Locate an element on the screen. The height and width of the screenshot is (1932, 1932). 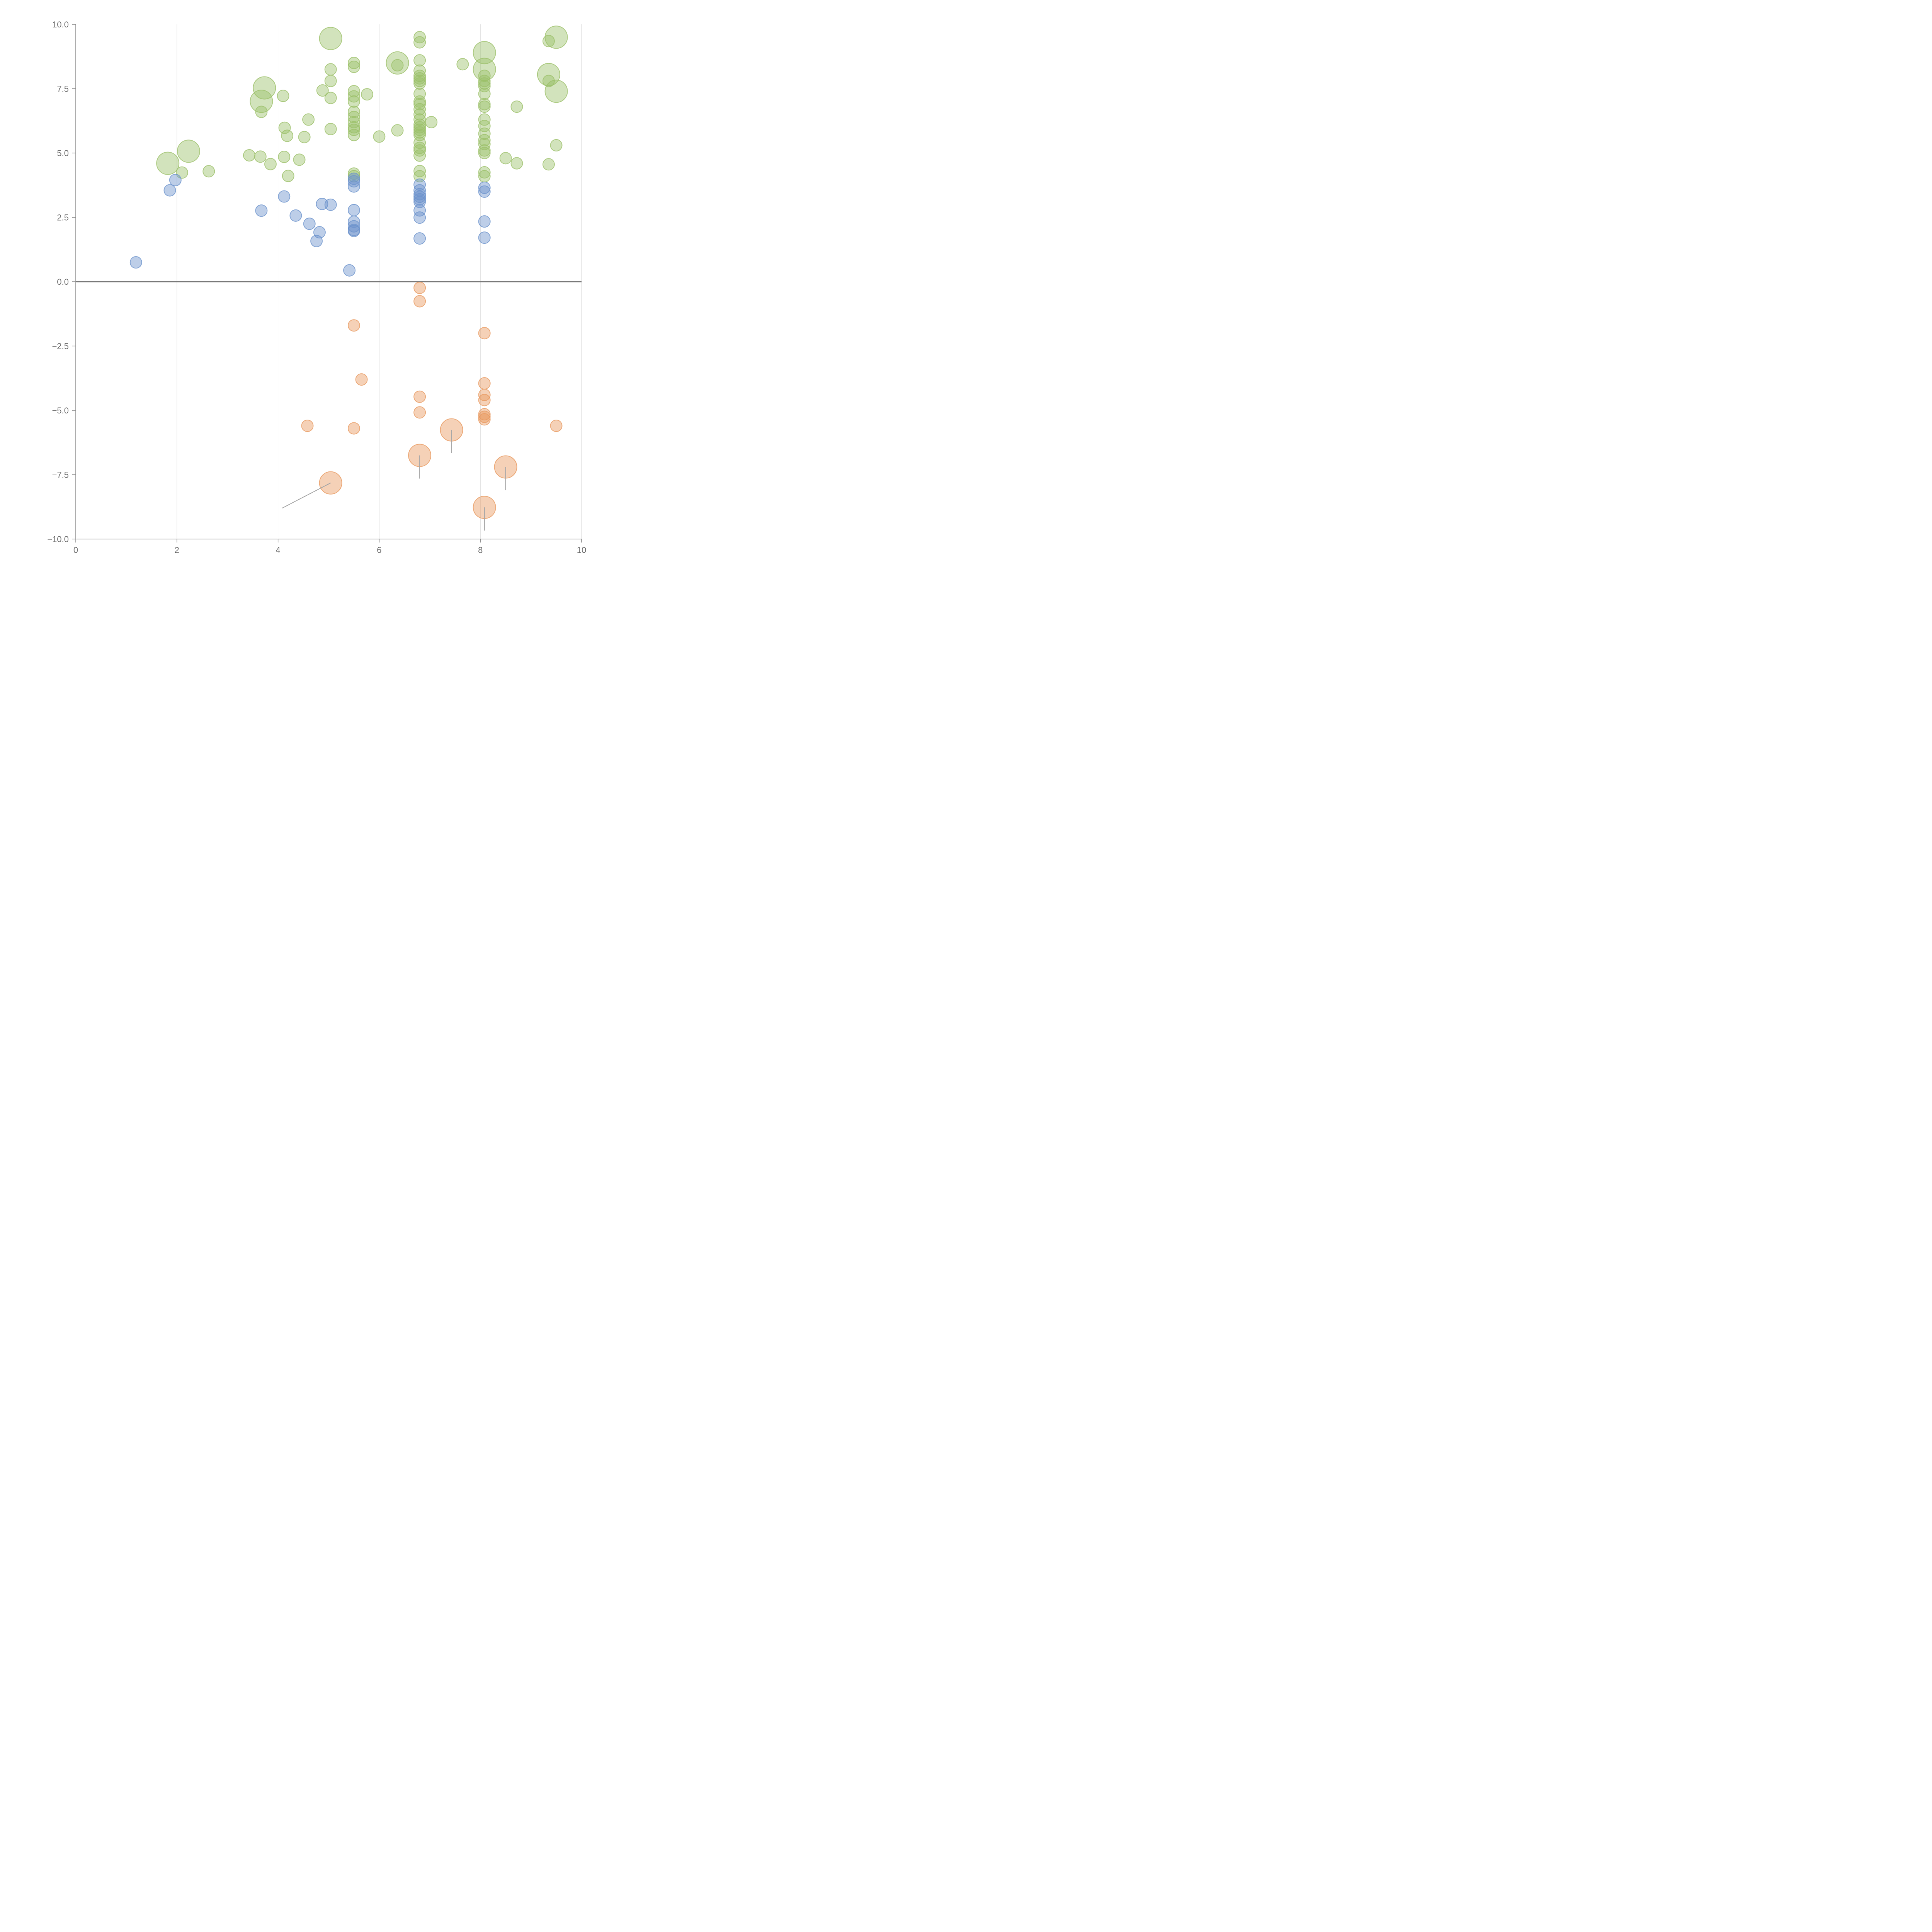
x-tick-label: 6 is located at coordinates (379, 550).